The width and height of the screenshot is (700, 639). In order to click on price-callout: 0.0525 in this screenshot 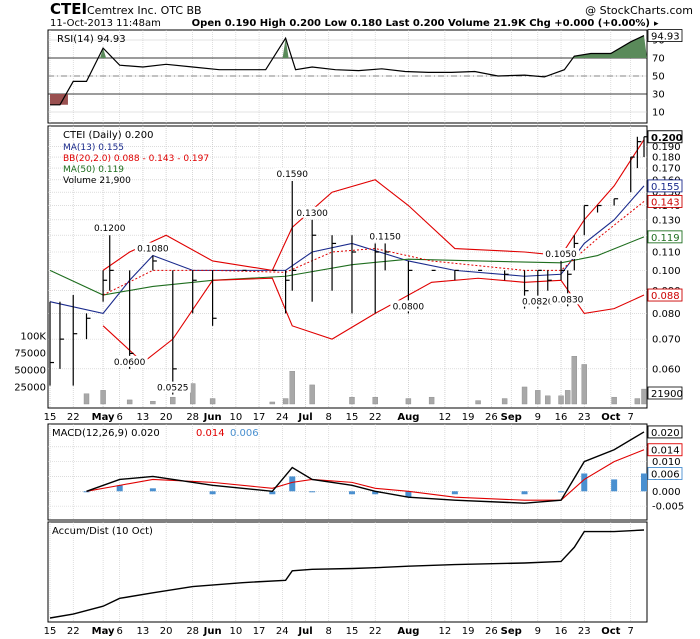, I will do `click(172, 387)`.